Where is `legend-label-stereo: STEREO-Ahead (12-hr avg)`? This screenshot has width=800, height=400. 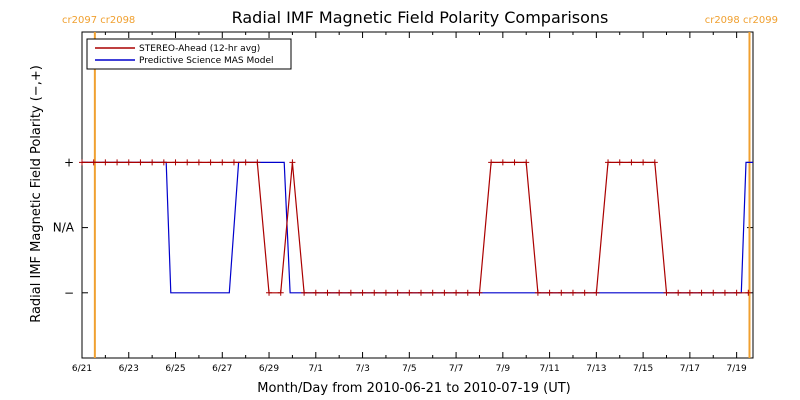 legend-label-stereo: STEREO-Ahead (12-hr avg) is located at coordinates (199, 49).